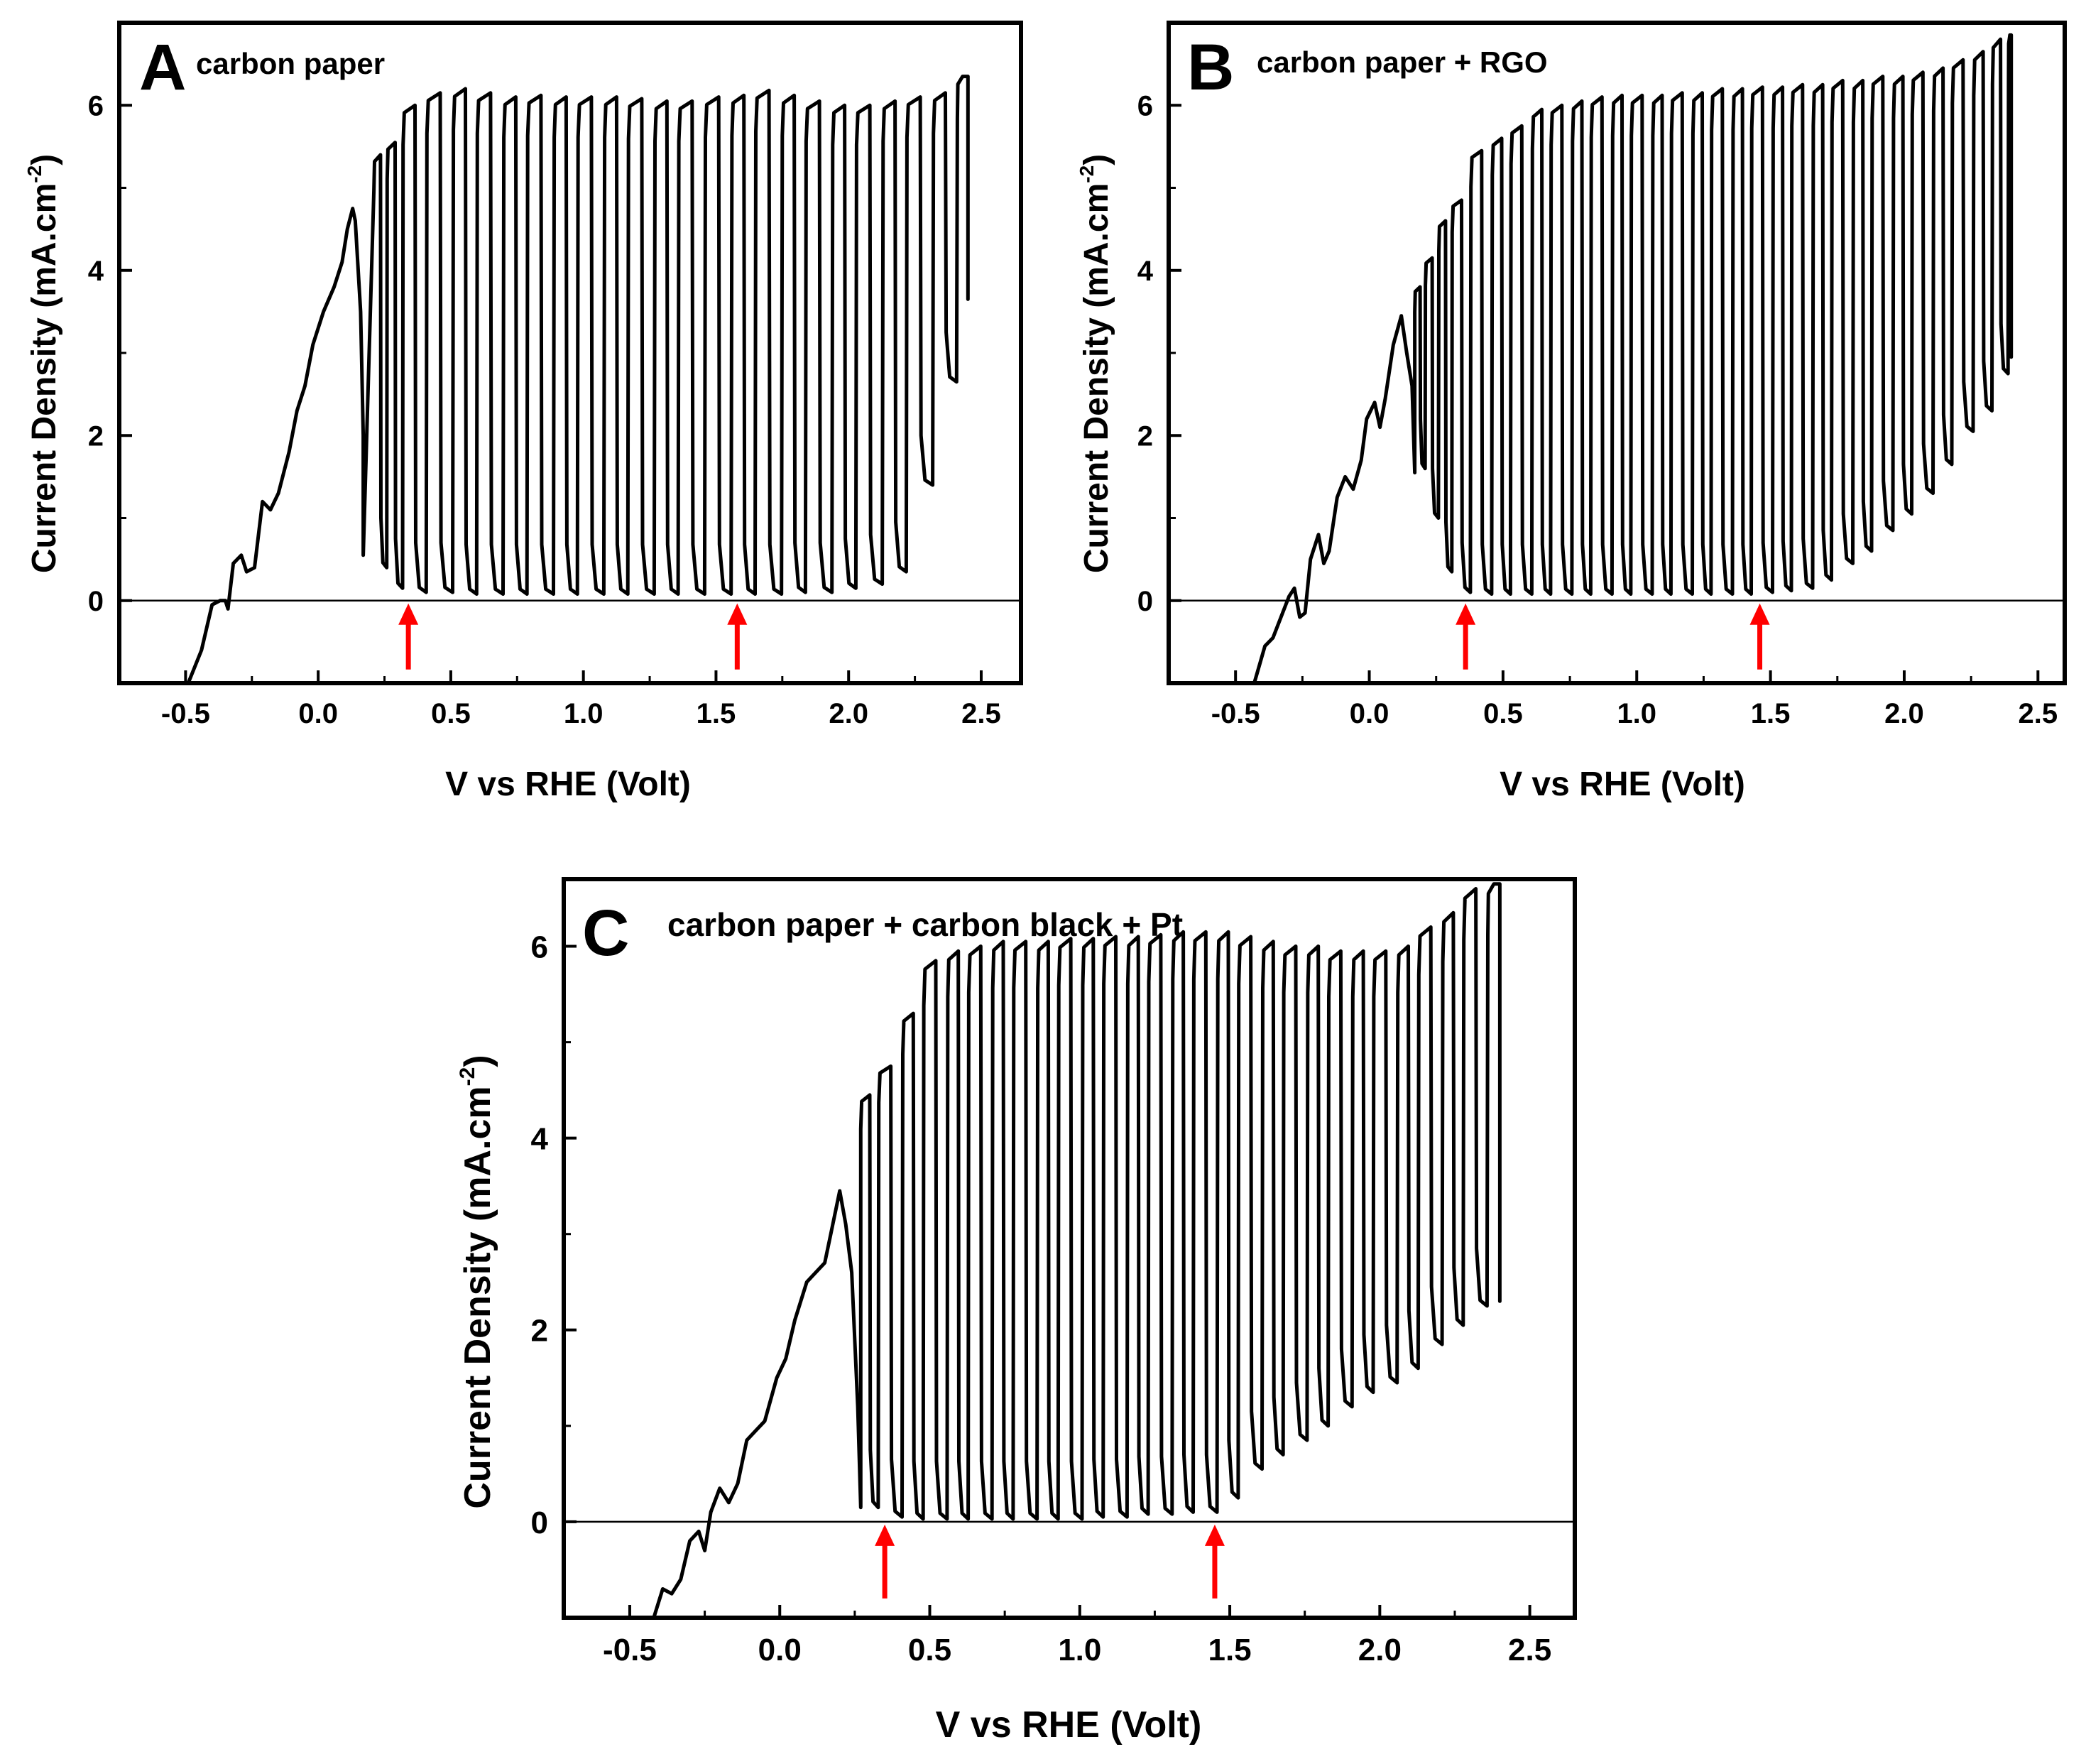 This screenshot has width=2086, height=1764. What do you see at coordinates (290, 64) in the screenshot?
I see `panel-title: carbon paper` at bounding box center [290, 64].